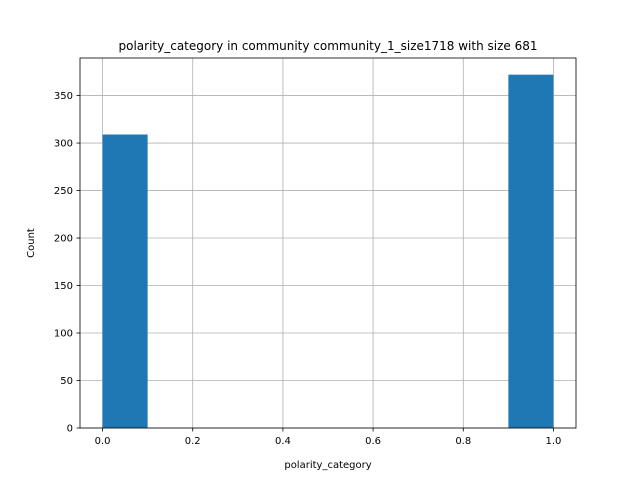  I want to click on y-tick-label: 300, so click(63, 144).